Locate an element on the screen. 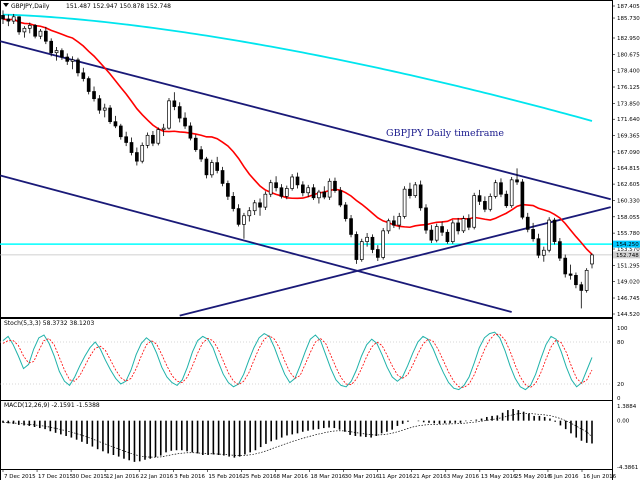 This screenshot has width=640, height=480. date-tick-label: 25 May 2016 is located at coordinates (533, 477).